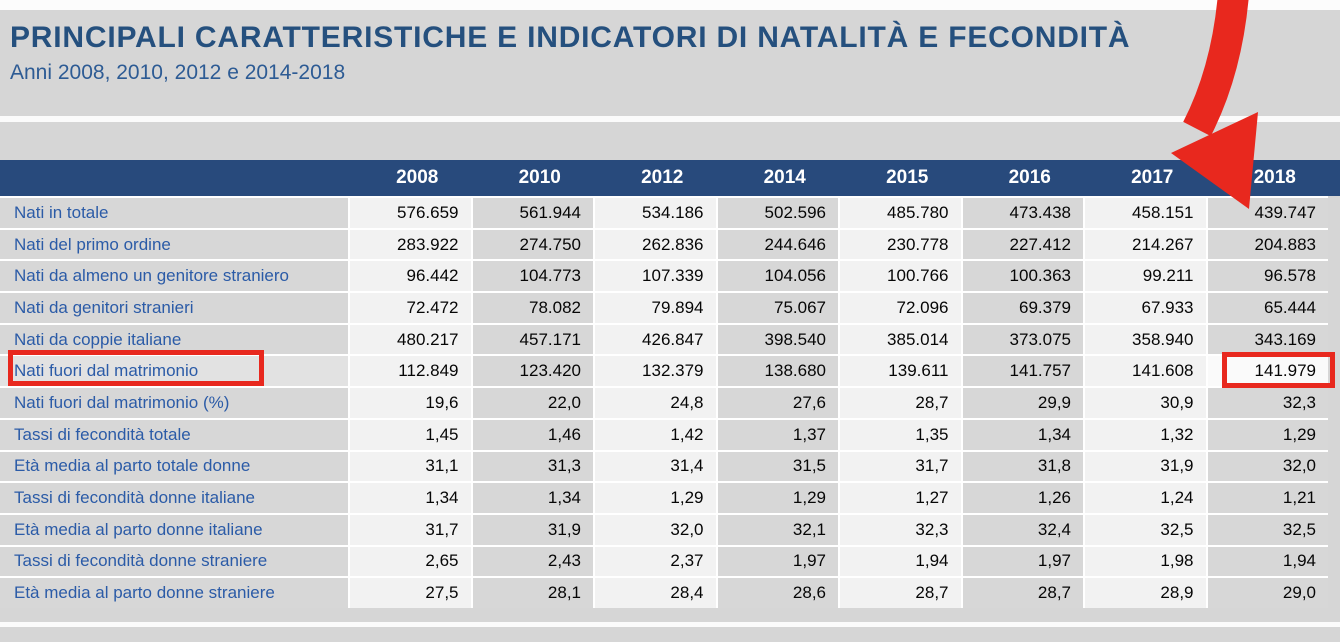  I want to click on table-cell-2015: 32,3, so click(900, 529).